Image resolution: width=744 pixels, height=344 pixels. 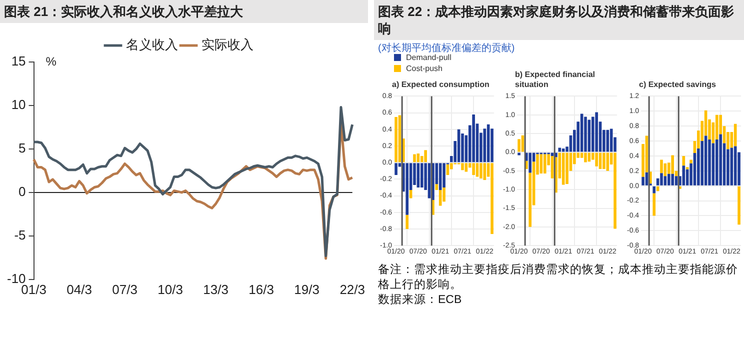 What do you see at coordinates (215, 289) in the screenshot?
I see `x-tick-label: 13/3` at bounding box center [215, 289].